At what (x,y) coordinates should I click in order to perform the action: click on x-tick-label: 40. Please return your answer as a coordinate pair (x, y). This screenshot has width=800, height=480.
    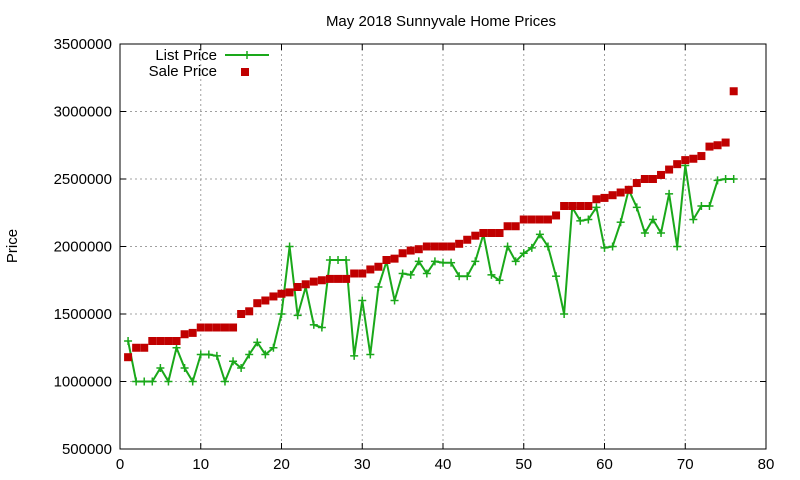
    Looking at the image, I should click on (443, 464).